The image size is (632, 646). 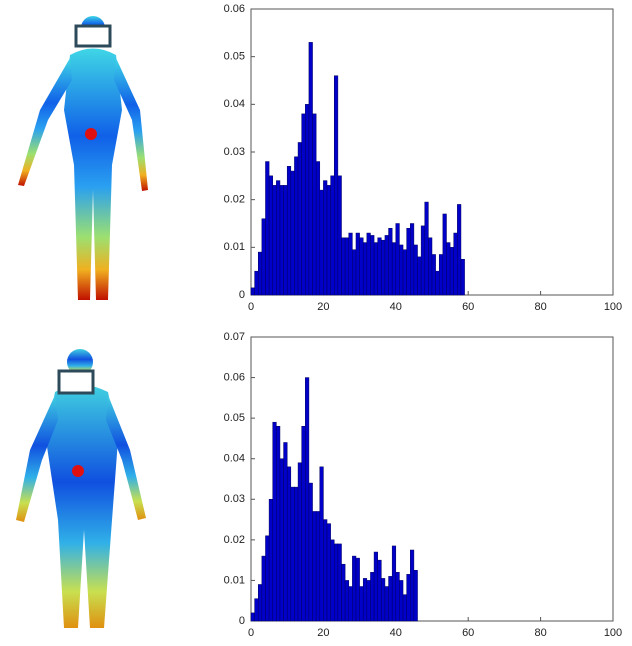 I want to click on x-tick-label: 100, so click(x=613, y=633).